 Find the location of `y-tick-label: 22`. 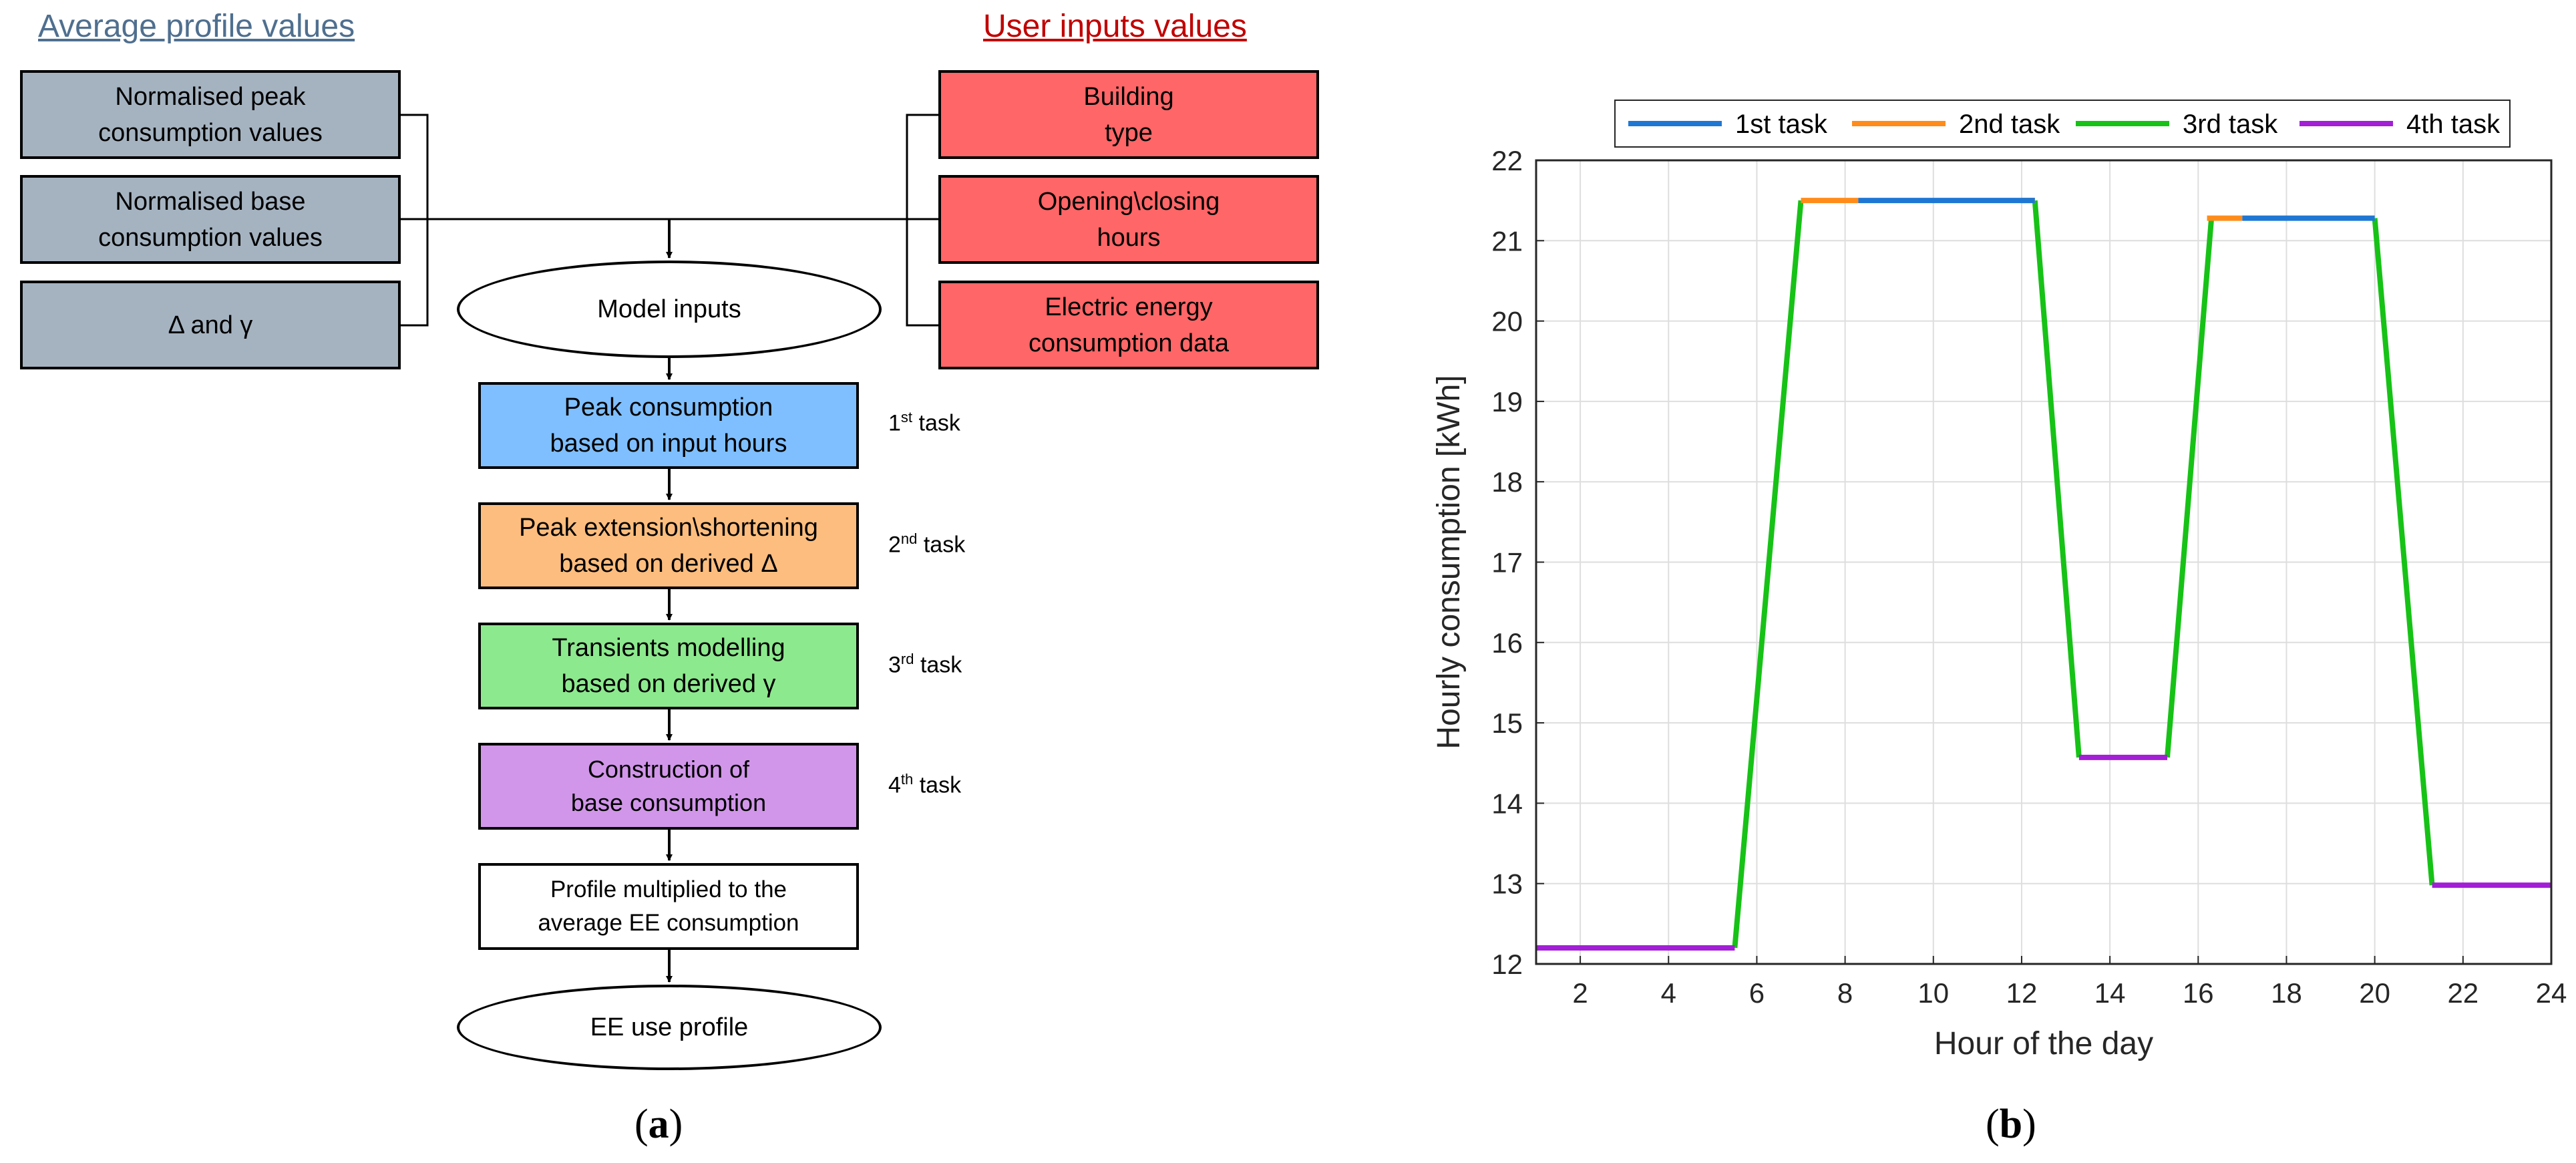

y-tick-label: 22 is located at coordinates (1507, 160).